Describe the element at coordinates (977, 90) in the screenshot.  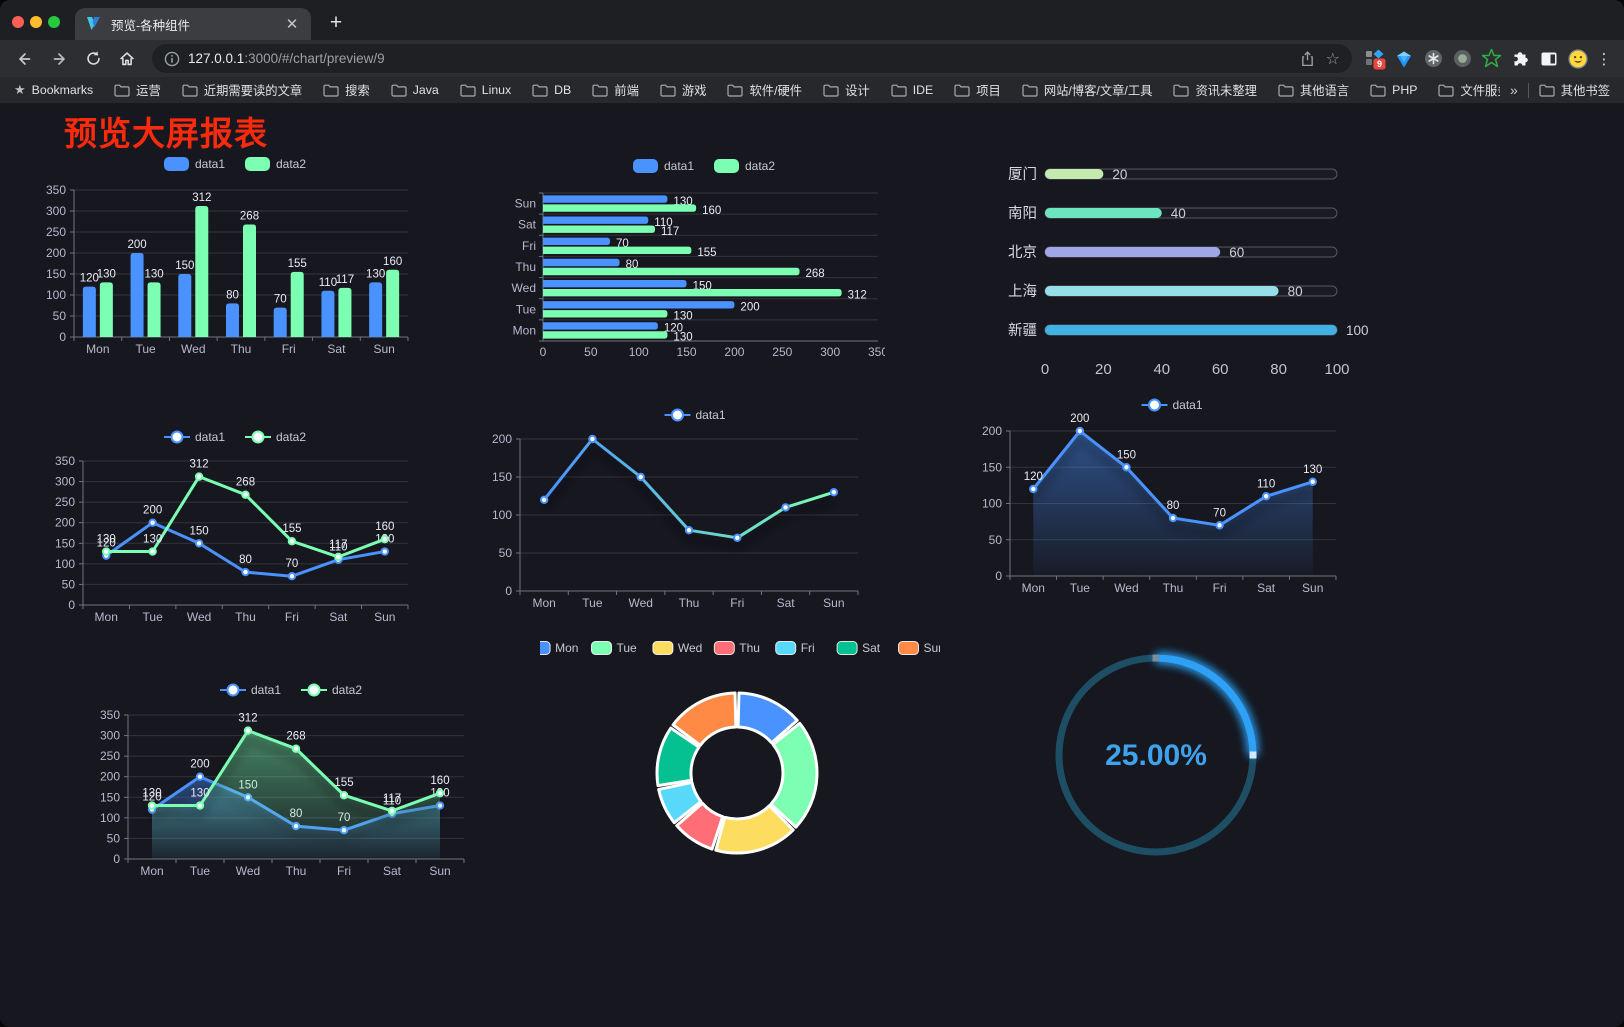
I see `bookmark-folder-11: 项目` at that location.